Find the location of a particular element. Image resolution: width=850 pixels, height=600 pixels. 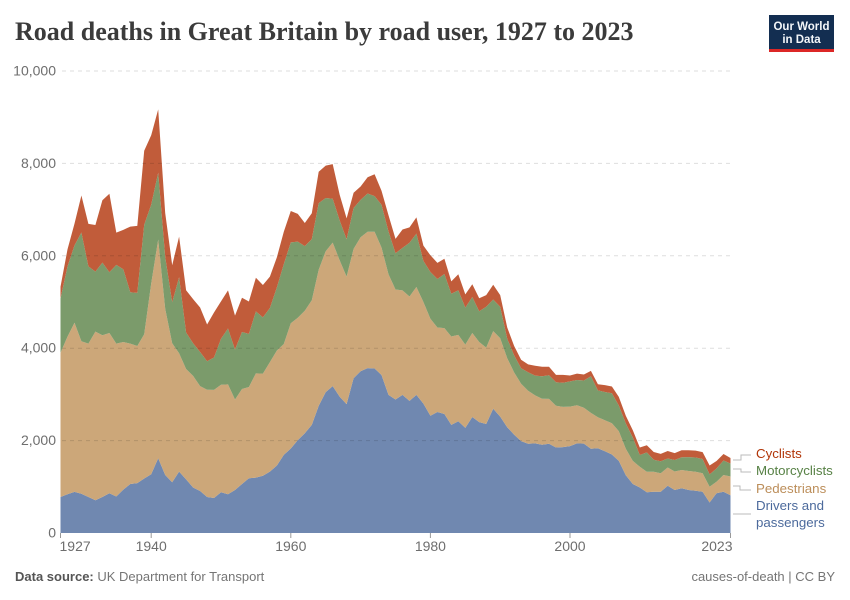

svg-text: 6,000 is located at coordinates (38, 255).